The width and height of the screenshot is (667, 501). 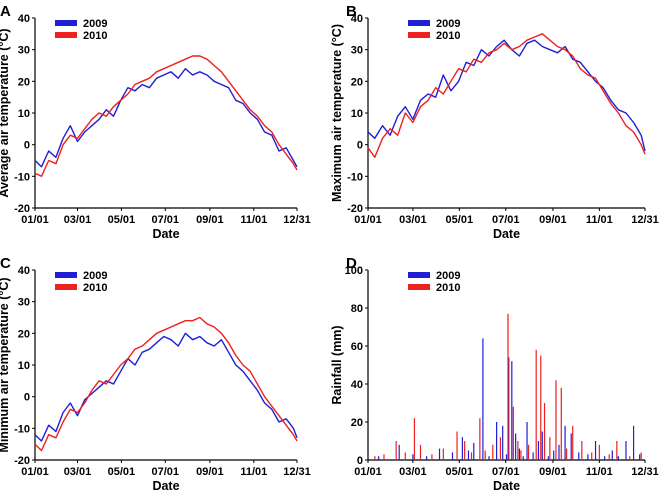 What do you see at coordinates (95, 36) in the screenshot?
I see `chart-a-legend-label-2010: 2010` at bounding box center [95, 36].